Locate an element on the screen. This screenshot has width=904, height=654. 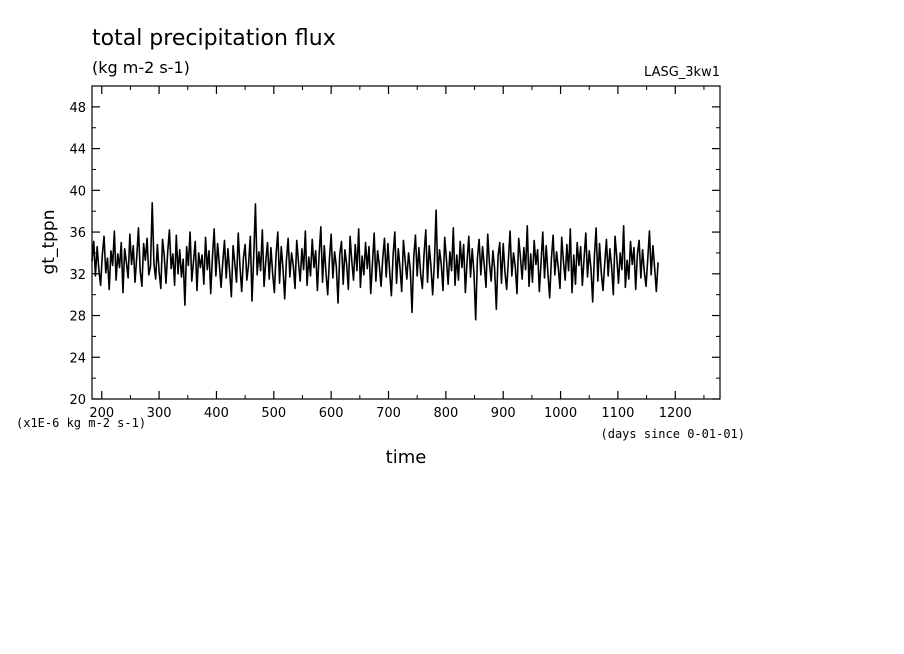
y-scale-note: (x1E-6 kg m-2 s-1) is located at coordinates (81, 423).